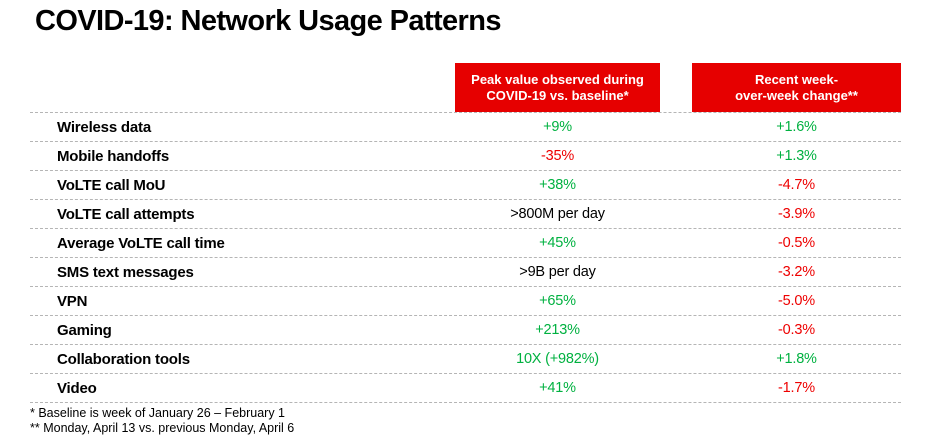  Describe the element at coordinates (465, 359) in the screenshot. I see `table-row: Collaboration tools 10X (+982%) +1.8%` at that location.